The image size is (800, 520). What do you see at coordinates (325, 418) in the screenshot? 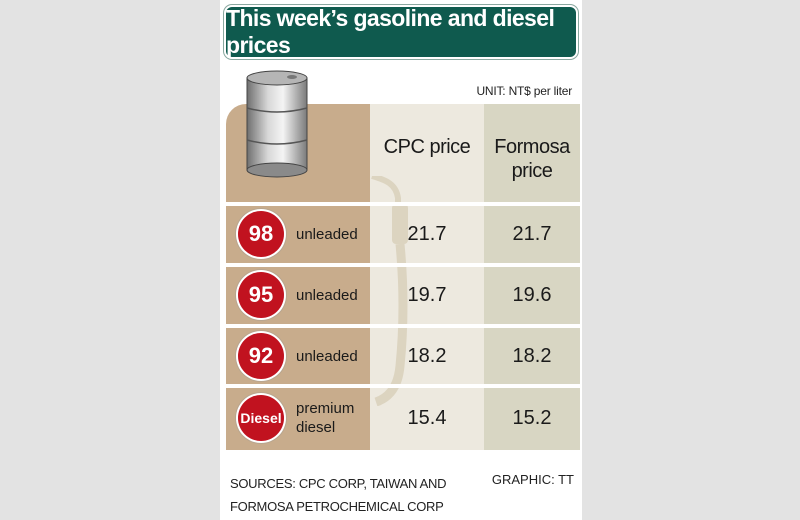
I see `fuel-type-label: premium diesel` at bounding box center [325, 418].